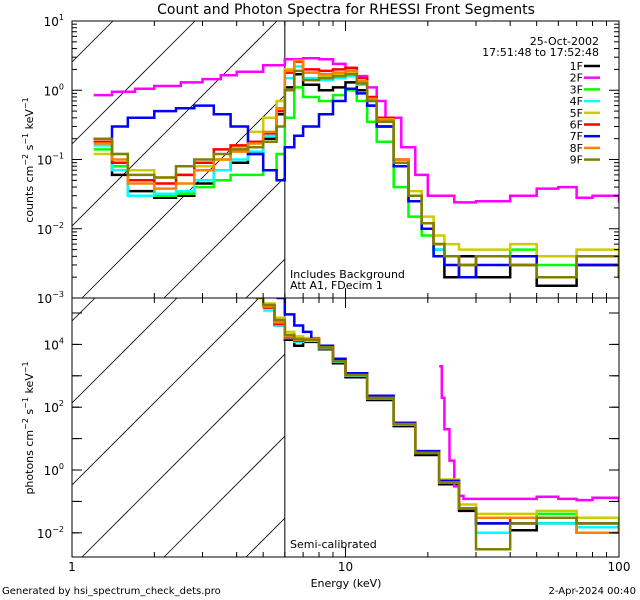 The image size is (640, 600). I want to click on x-tick-label: 100, so click(619, 567).